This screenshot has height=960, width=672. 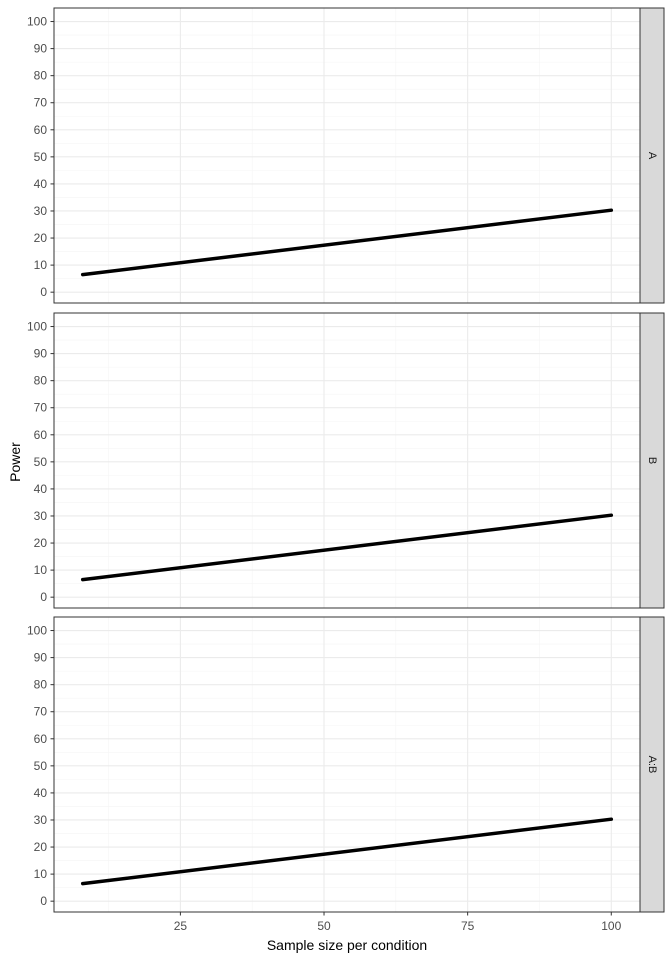 I want to click on x-tick-label: 25, so click(x=181, y=926).